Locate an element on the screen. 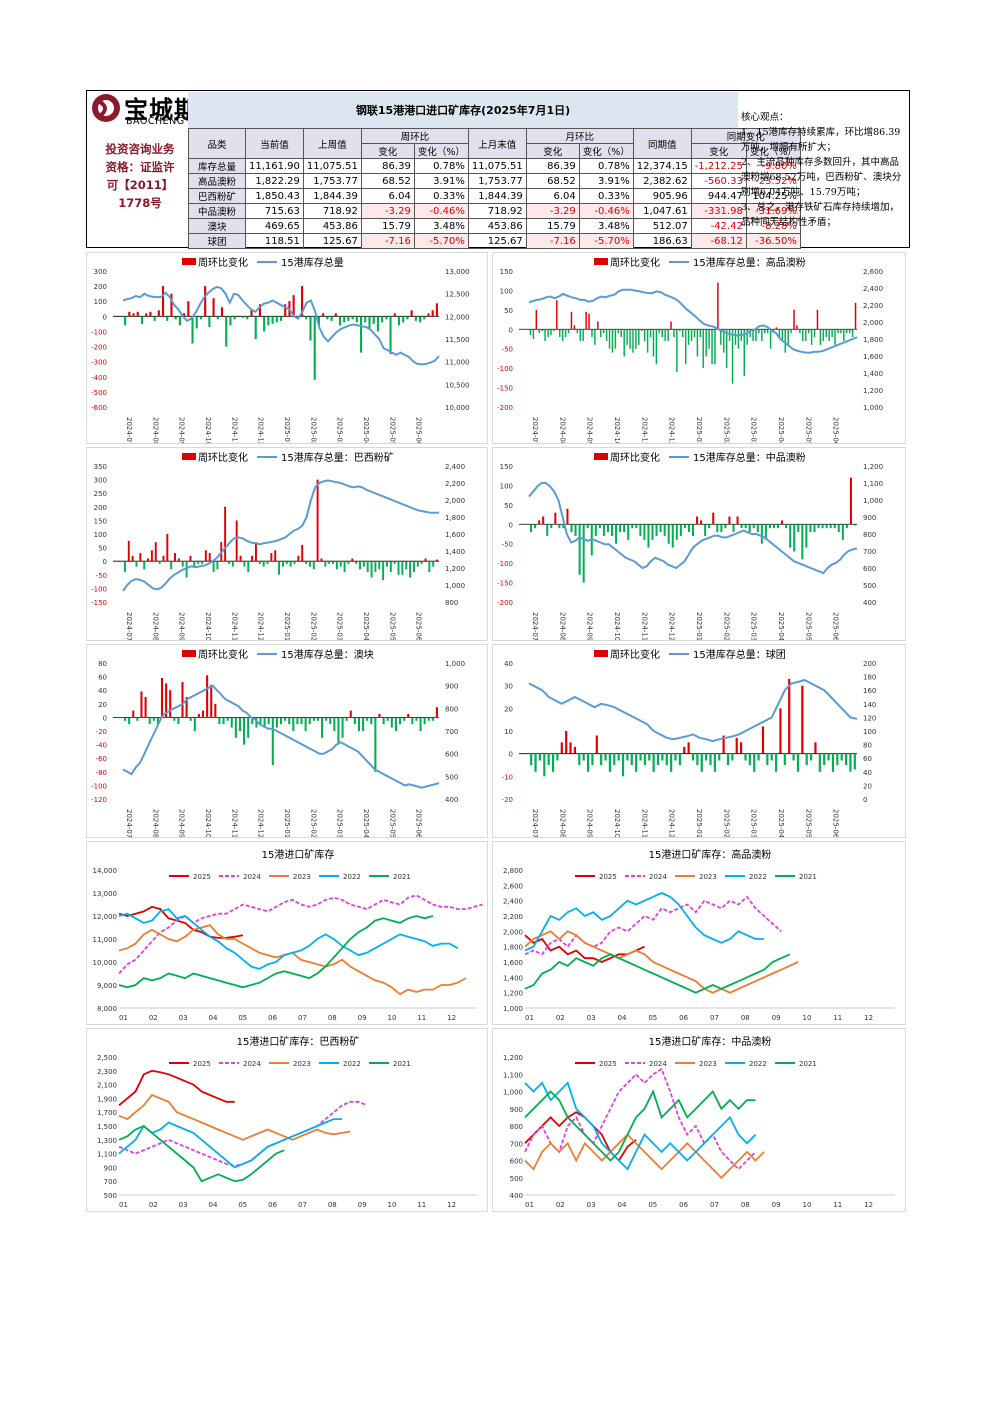 Image resolution: width=992 pixels, height=1403 pixels. x-tick-label: 09 is located at coordinates (362, 1205).